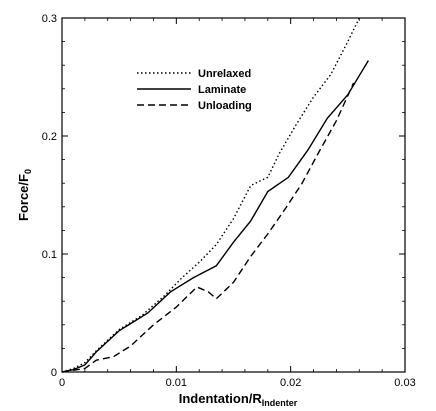 Image resolution: width=436 pixels, height=411 pixels. I want to click on x-tick-label: 0.02, so click(290, 383).